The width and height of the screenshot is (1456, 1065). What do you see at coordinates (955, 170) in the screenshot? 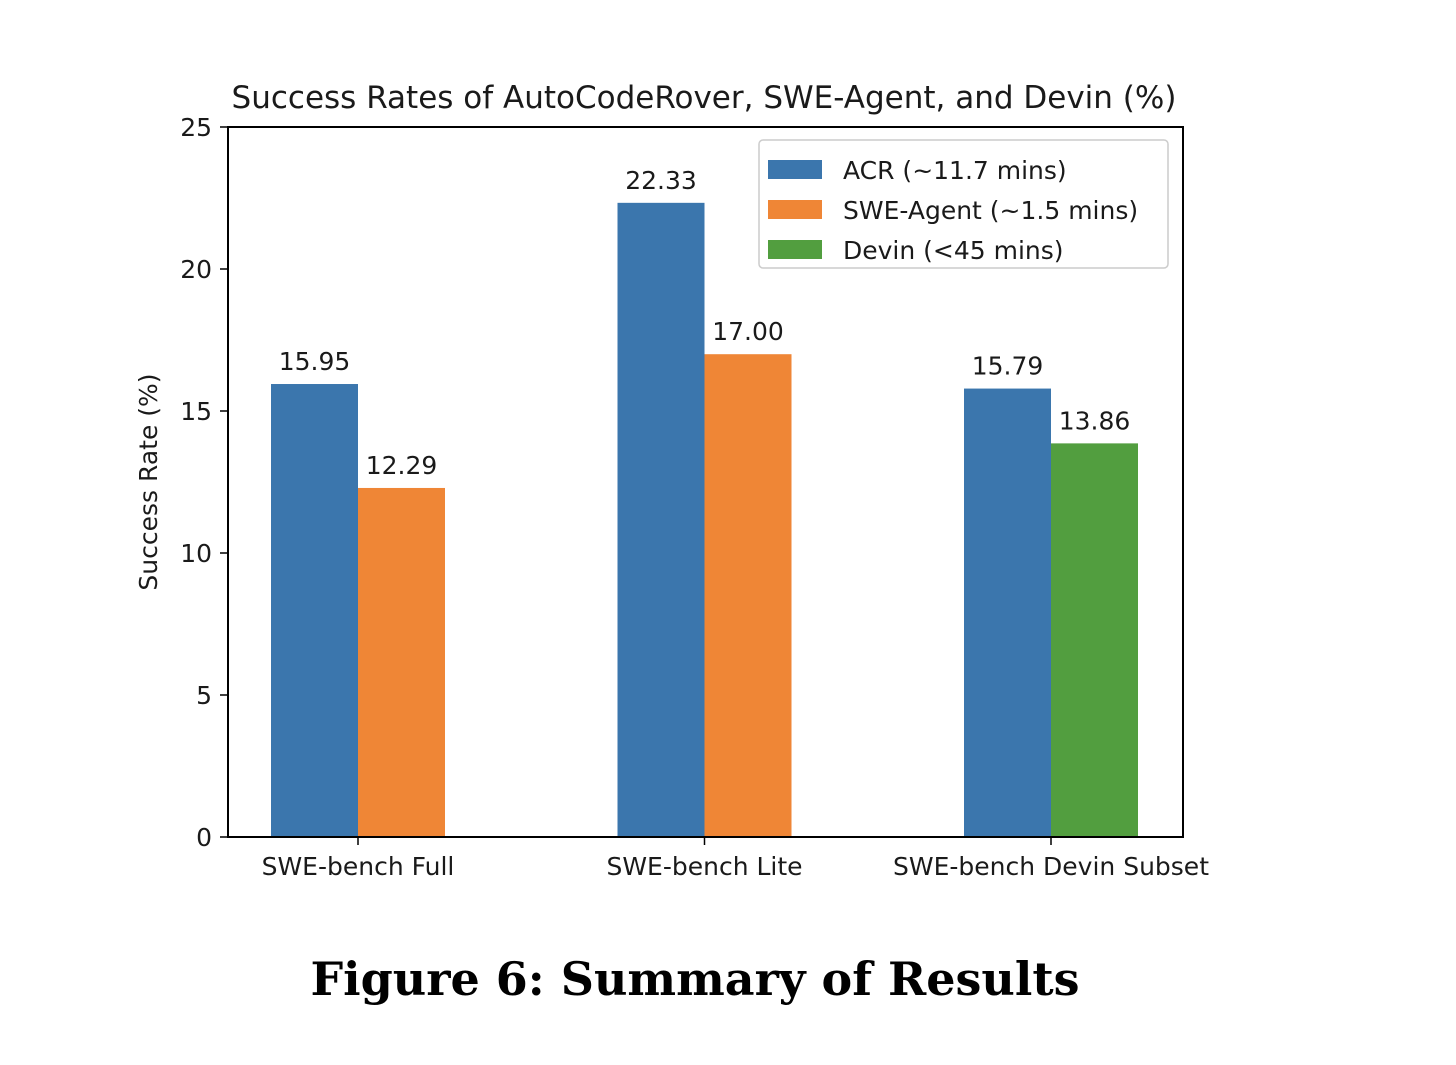
I see `legend-label: ACR (~11.7 mins)` at bounding box center [955, 170].